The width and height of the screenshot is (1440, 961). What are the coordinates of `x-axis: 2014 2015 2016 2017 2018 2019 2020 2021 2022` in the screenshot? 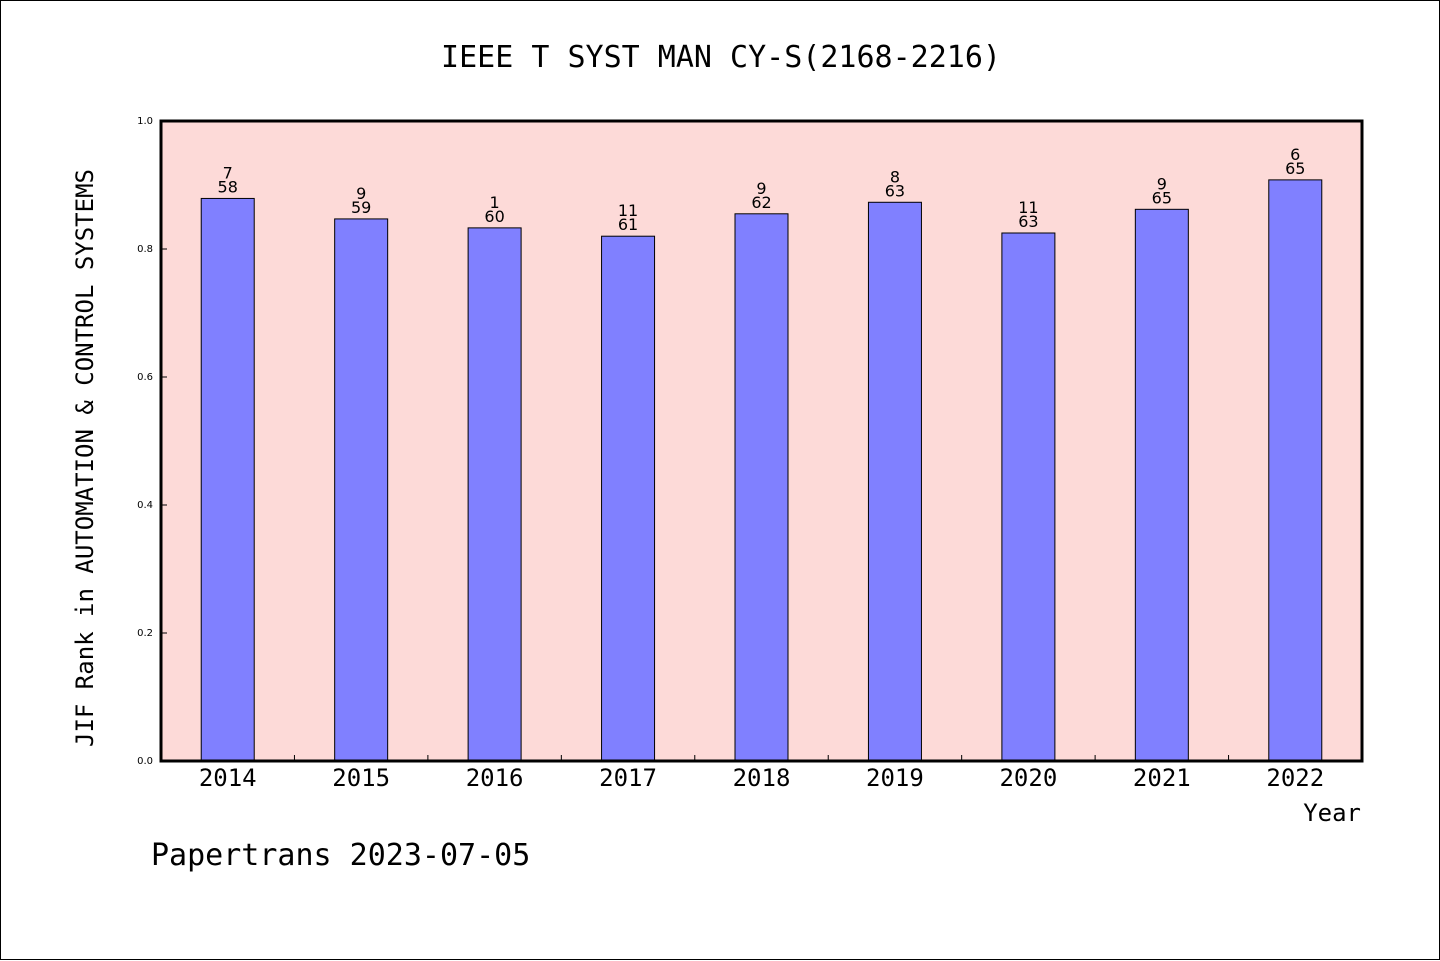 It's located at (761, 773).